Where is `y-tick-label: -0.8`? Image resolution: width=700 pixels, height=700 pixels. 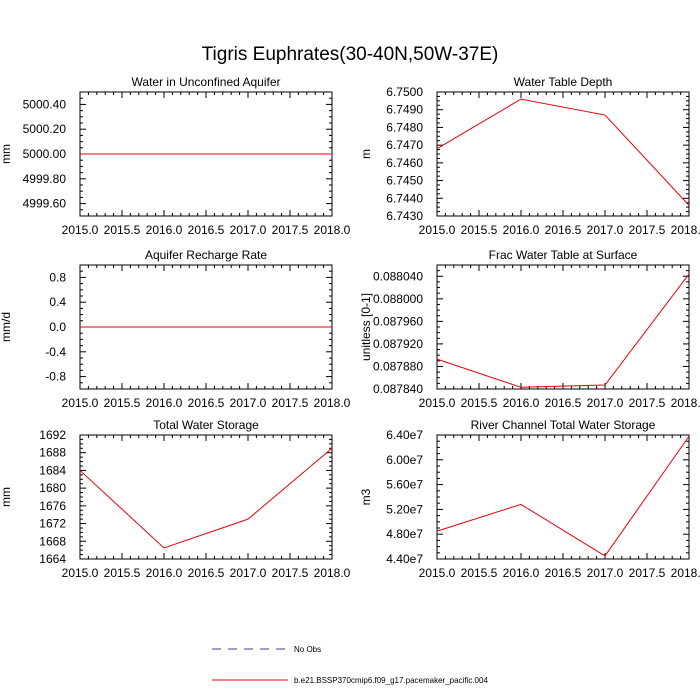 y-tick-label: -0.8 is located at coordinates (55, 377).